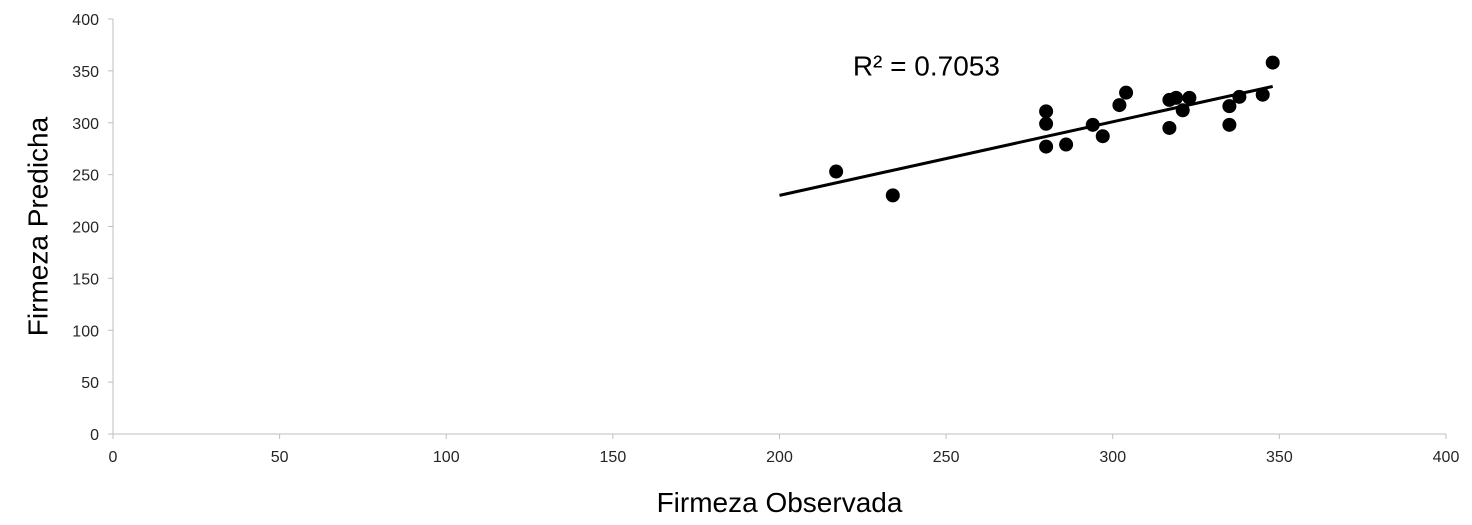  I want to click on annotations: R² = 0.7053, so click(926, 66).